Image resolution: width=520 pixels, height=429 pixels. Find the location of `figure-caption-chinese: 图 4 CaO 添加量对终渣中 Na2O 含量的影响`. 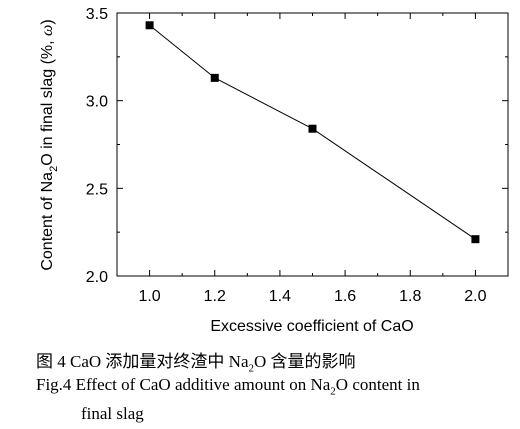

figure-caption-chinese: 图 4 CaO 添加量对终渣中 Na2O 含量的影响 is located at coordinates (196, 363).